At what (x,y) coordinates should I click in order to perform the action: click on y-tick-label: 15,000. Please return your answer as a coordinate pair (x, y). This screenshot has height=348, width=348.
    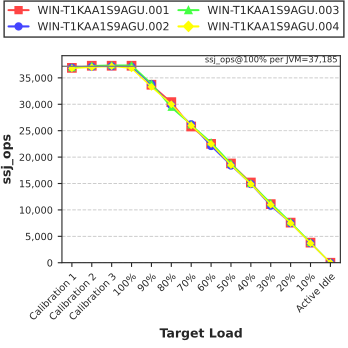
    Looking at the image, I should click on (36, 184).